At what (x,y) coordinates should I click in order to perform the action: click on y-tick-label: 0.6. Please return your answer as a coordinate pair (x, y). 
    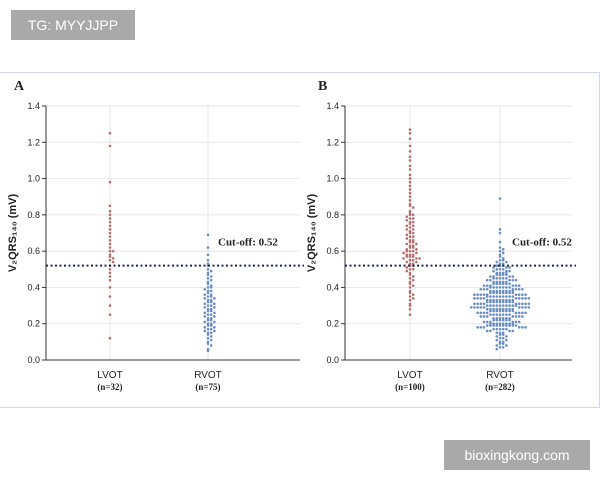
    Looking at the image, I should click on (33, 251).